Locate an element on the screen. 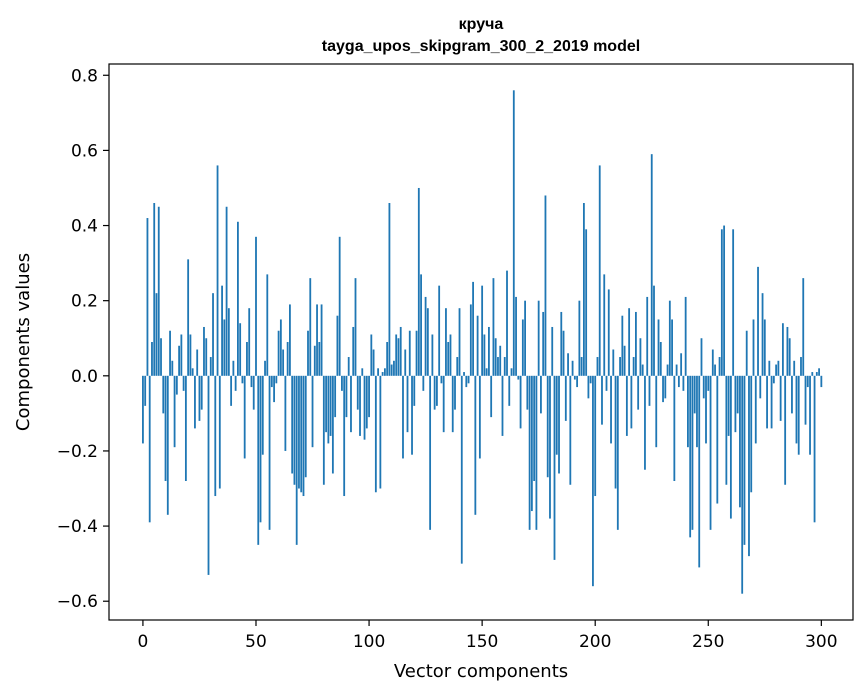 The width and height of the screenshot is (867, 696). y-axis-label: Components values is located at coordinates (23, 342).